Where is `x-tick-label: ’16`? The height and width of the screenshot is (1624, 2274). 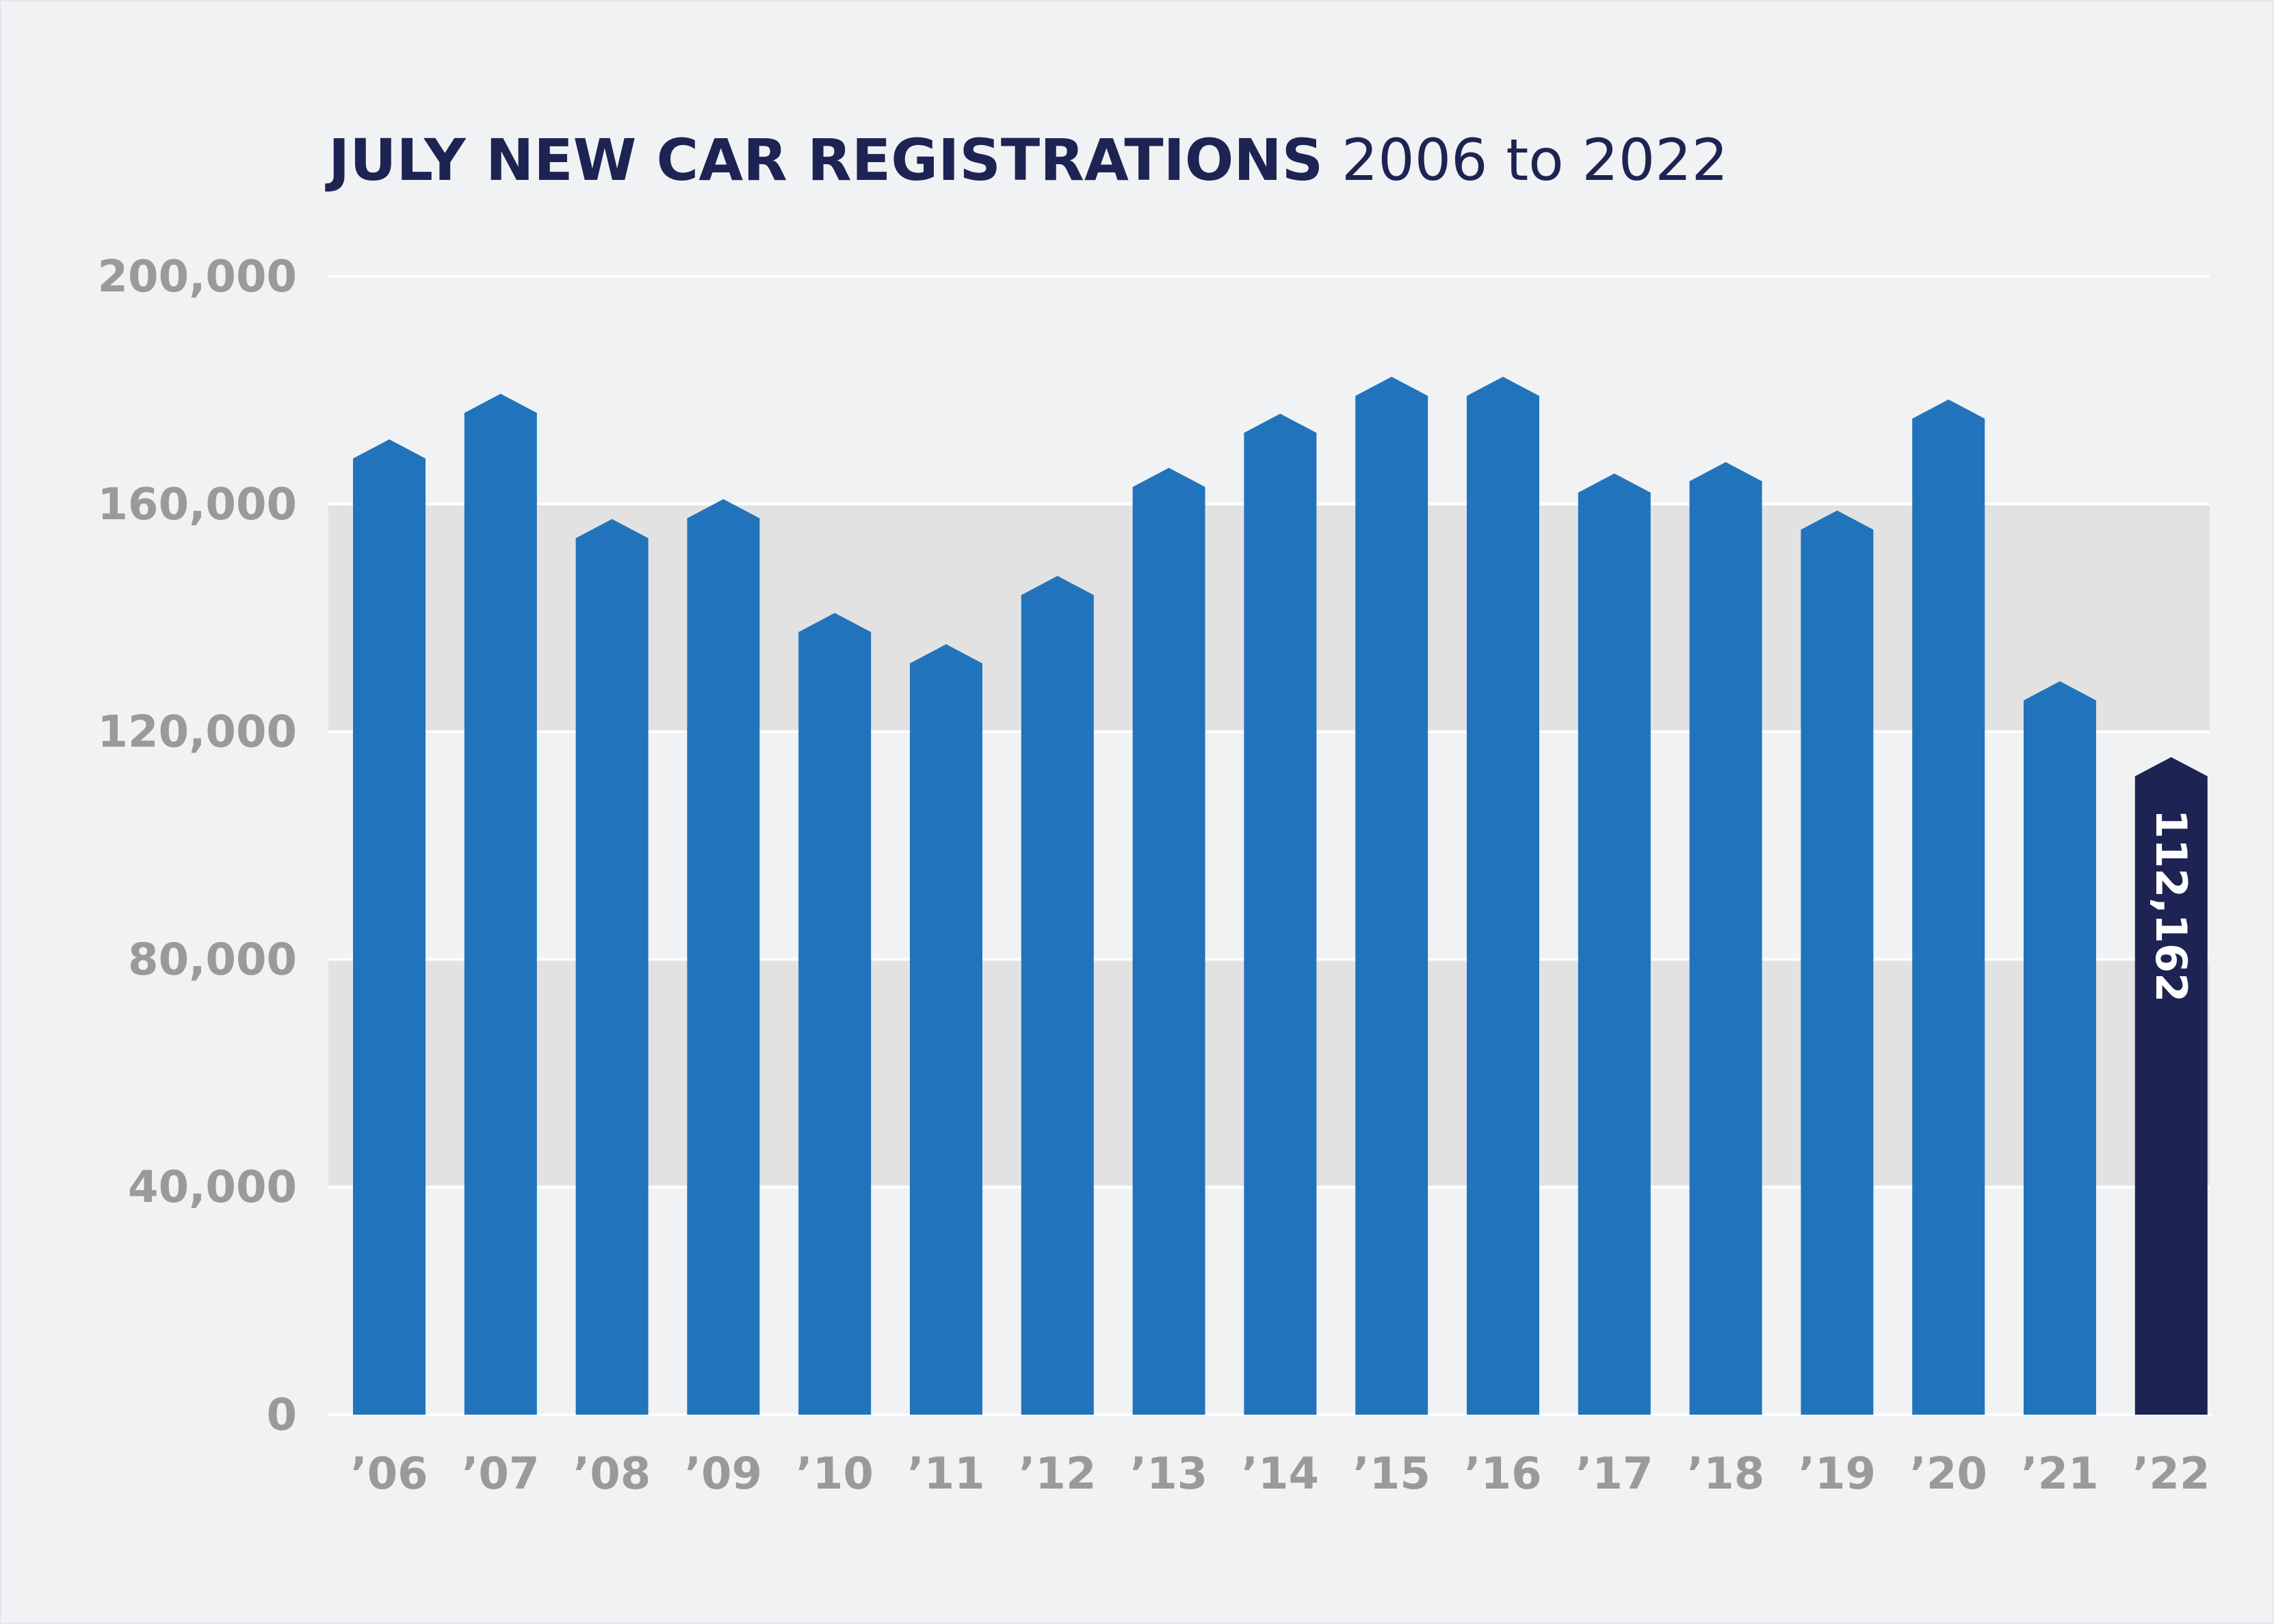
x-tick-label: ’16 is located at coordinates (1502, 1474).